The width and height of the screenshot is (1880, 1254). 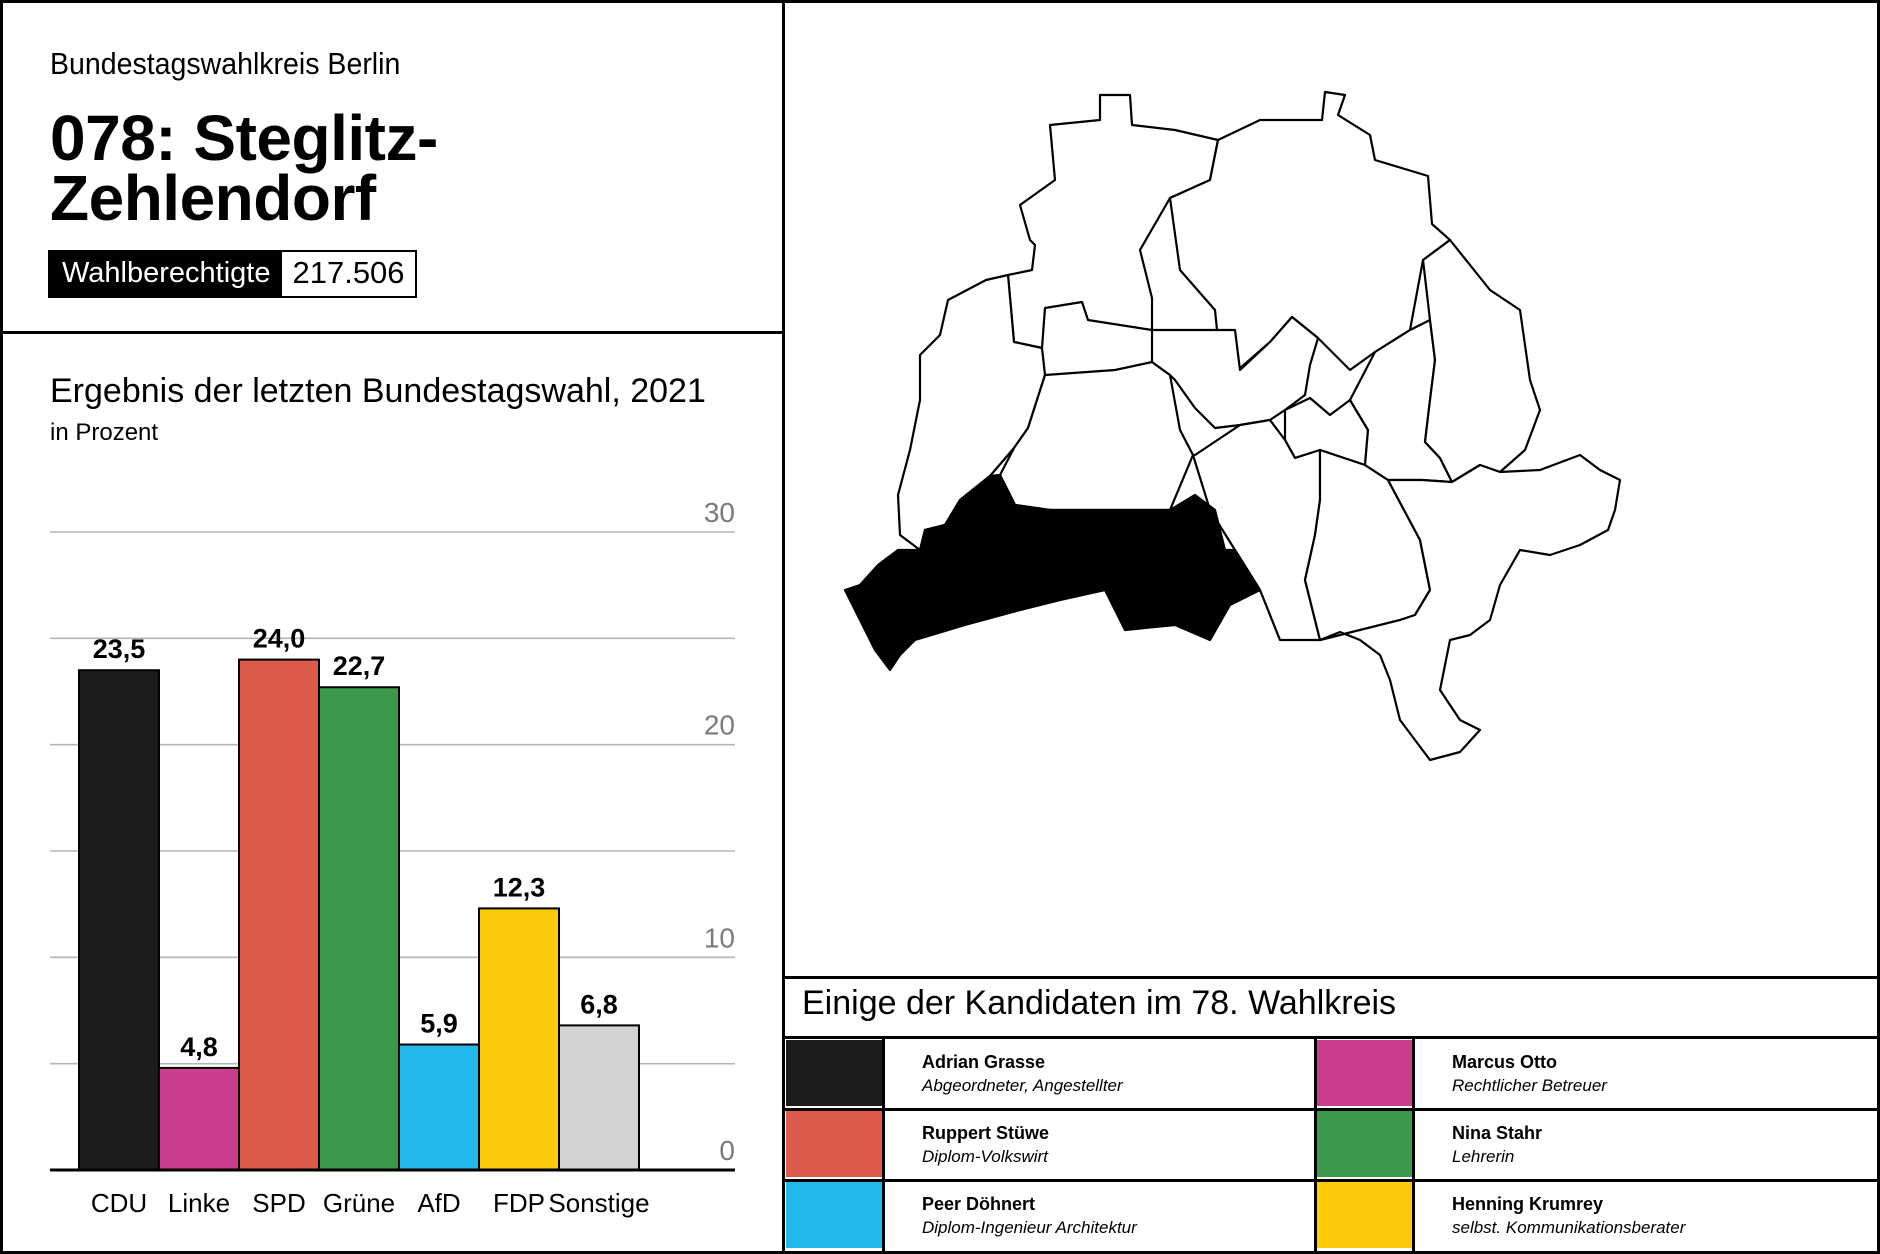 What do you see at coordinates (359, 928) in the screenshot?
I see `bar-grüne` at bounding box center [359, 928].